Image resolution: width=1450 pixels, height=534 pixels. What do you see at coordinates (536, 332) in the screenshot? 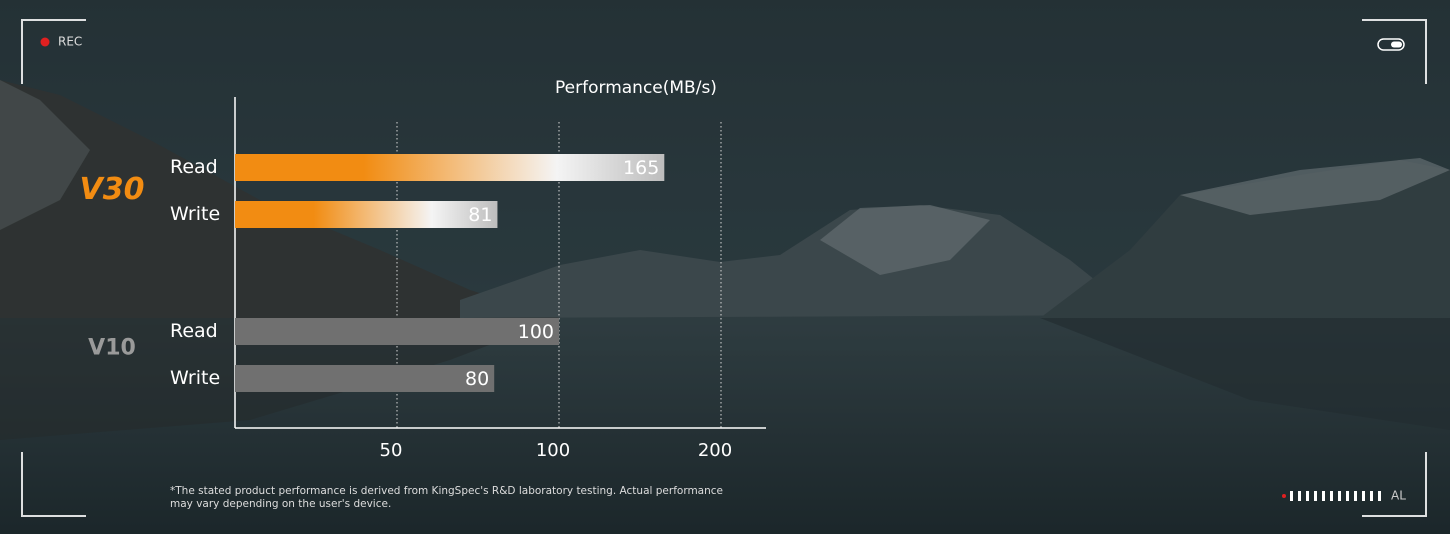
I see `value-label: 100` at bounding box center [536, 332].